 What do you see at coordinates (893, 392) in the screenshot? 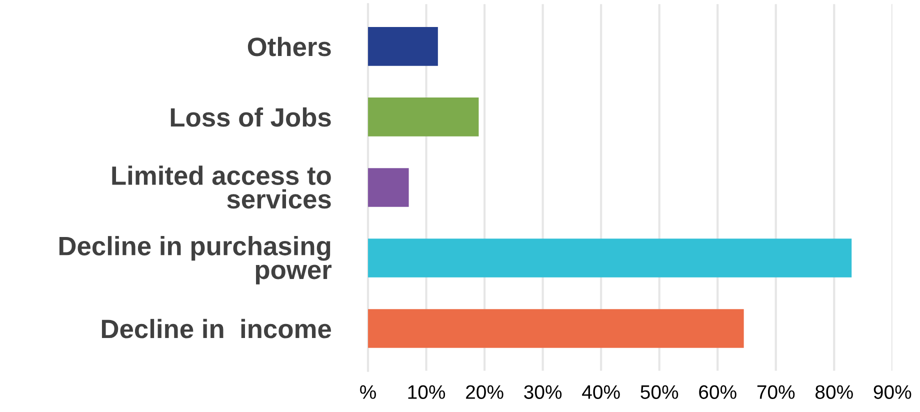
I see `x-tick-label: 90%` at bounding box center [893, 392].